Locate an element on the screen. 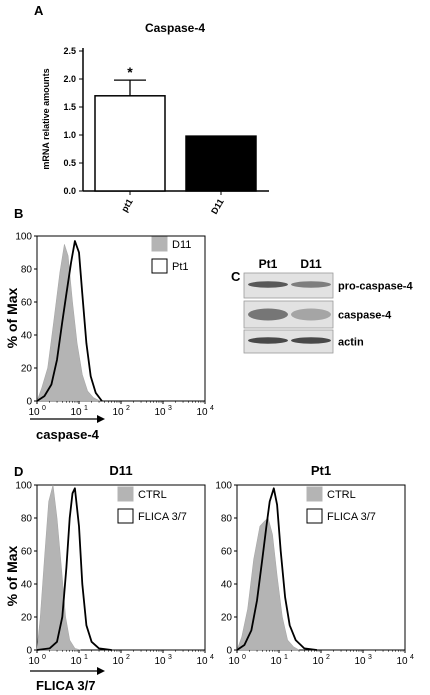  panel-d-right-series-ctrl is located at coordinates (268, 584).